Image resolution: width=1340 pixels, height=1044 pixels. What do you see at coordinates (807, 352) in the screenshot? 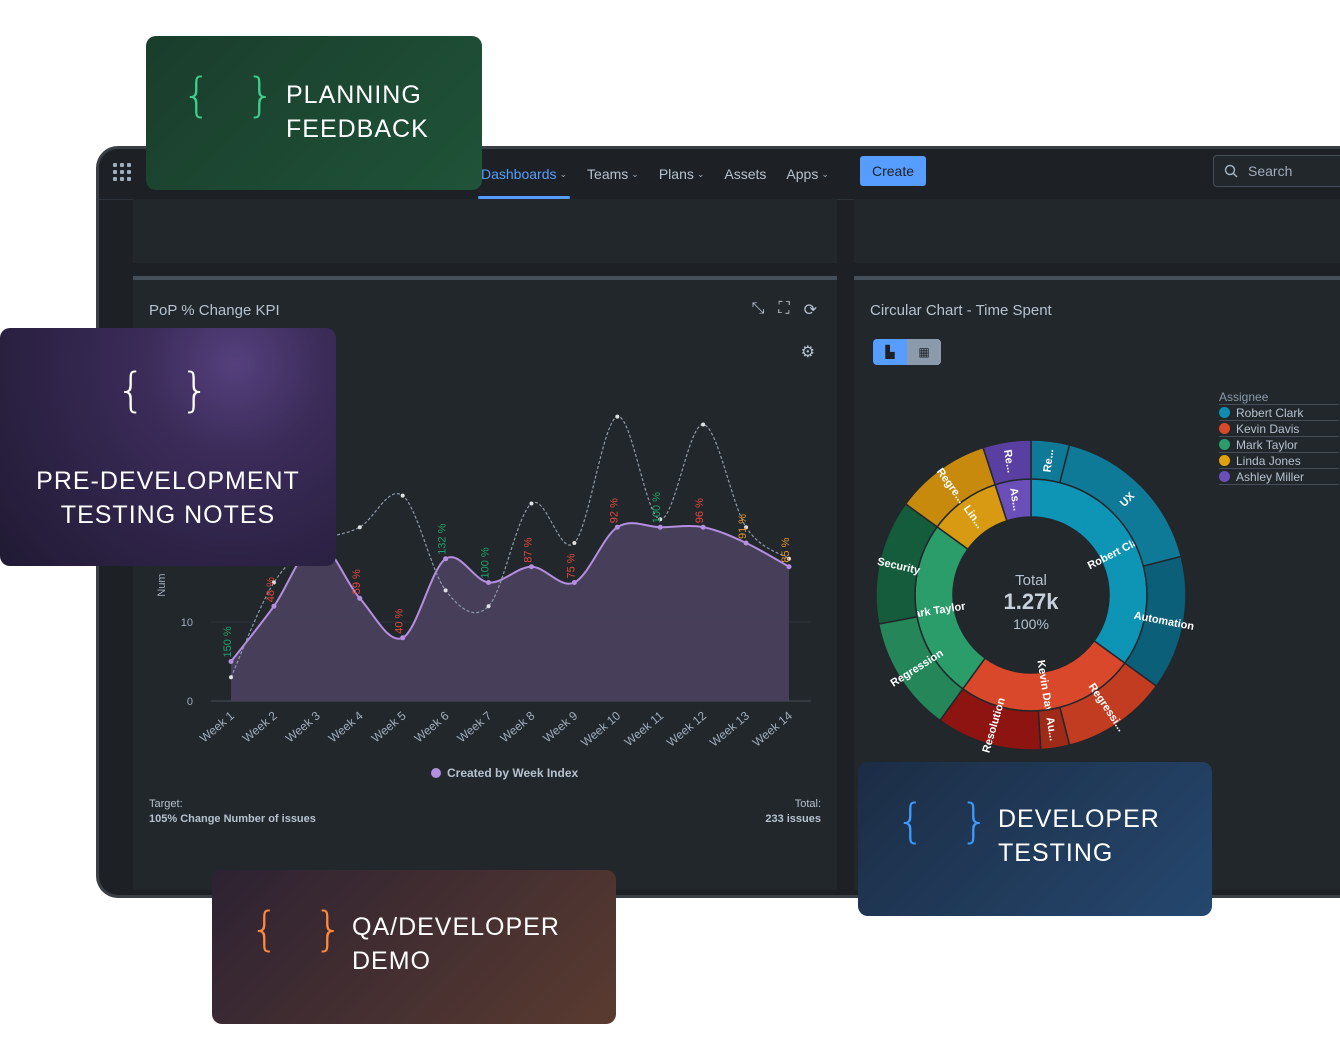
I see `gear-icon: ⚙` at bounding box center [807, 352].